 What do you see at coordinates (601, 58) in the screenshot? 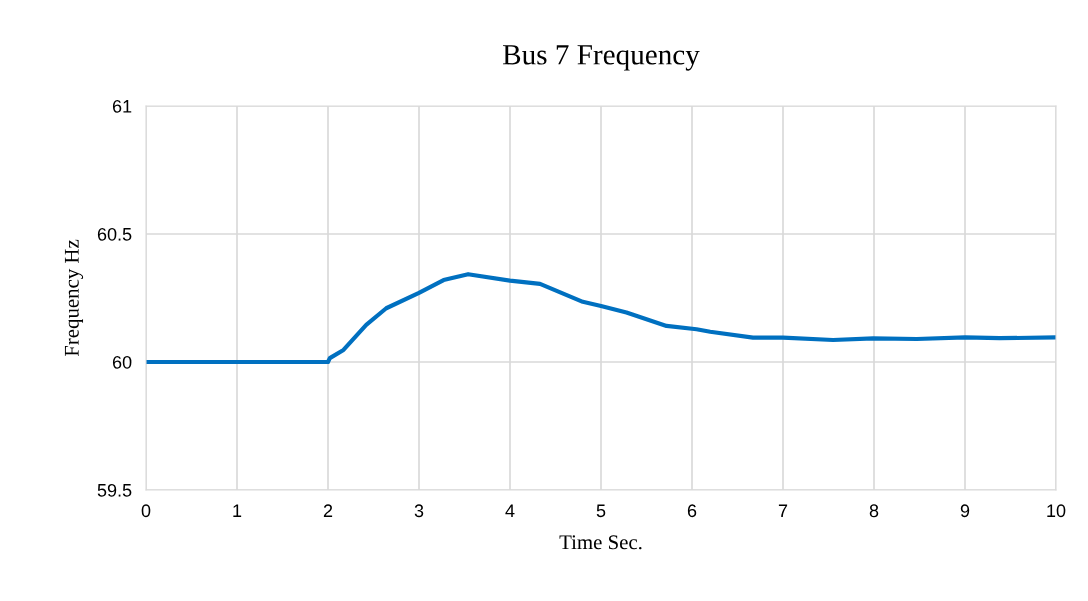
I see `chart-title: Bus 7 Frequency` at bounding box center [601, 58].